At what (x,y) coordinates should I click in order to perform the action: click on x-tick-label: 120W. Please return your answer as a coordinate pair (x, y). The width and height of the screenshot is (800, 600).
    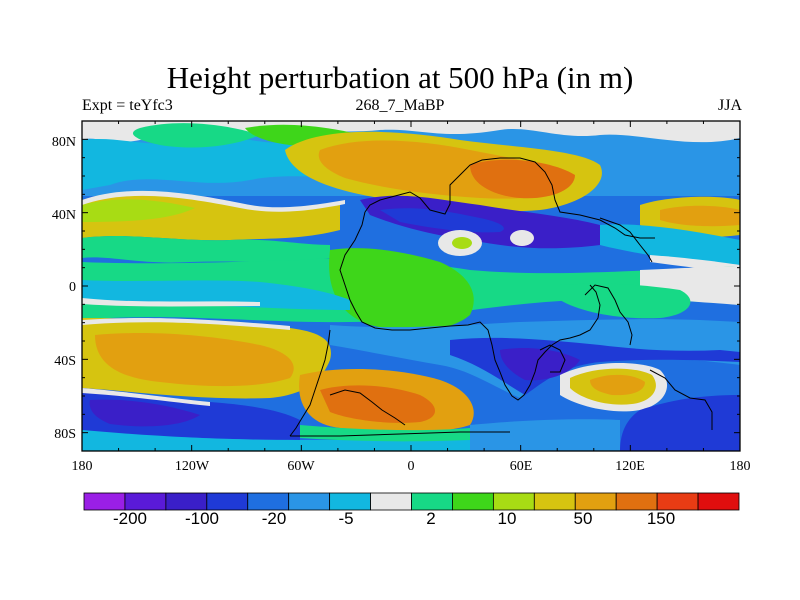
    Looking at the image, I should click on (192, 466).